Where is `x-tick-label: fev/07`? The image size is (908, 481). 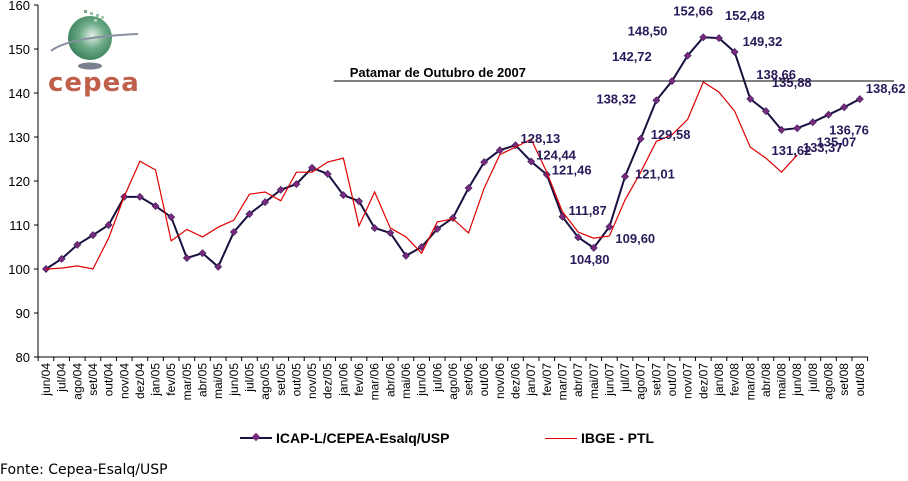
x-tick-label: fev/07 is located at coordinates (547, 379).